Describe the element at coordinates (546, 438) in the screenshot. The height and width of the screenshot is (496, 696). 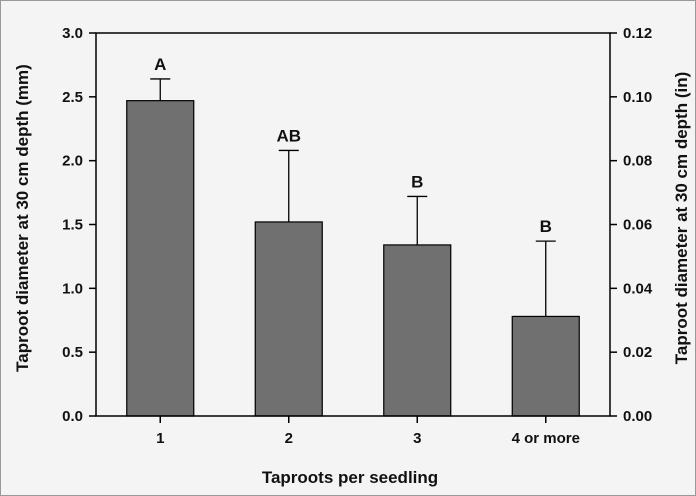
I see `x-tick-label: 4 or more` at that location.